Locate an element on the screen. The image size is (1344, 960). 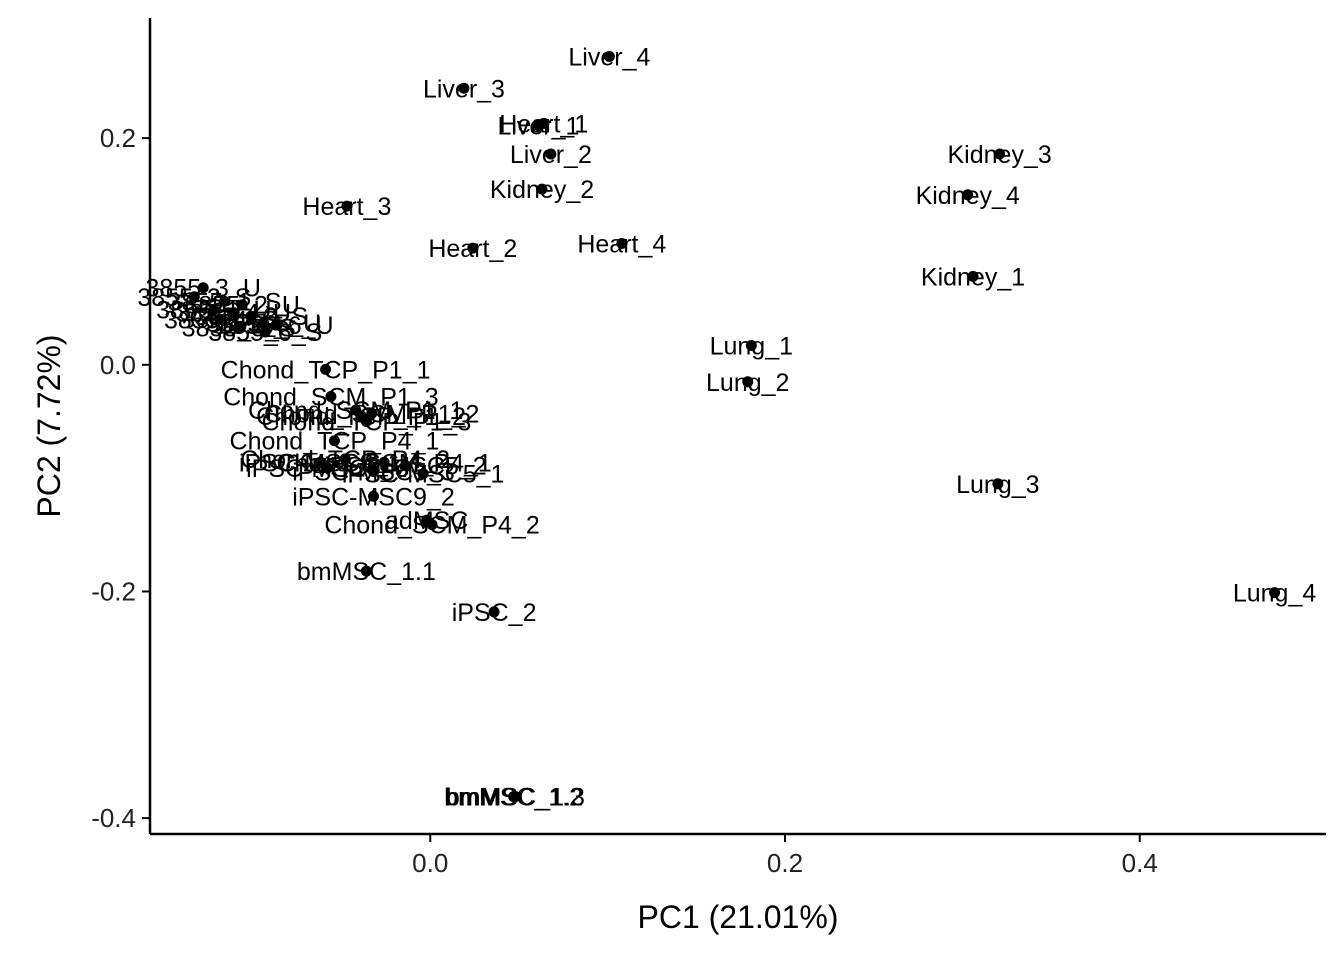
data-point-label: bmMSC_1.2 is located at coordinates (513, 798).